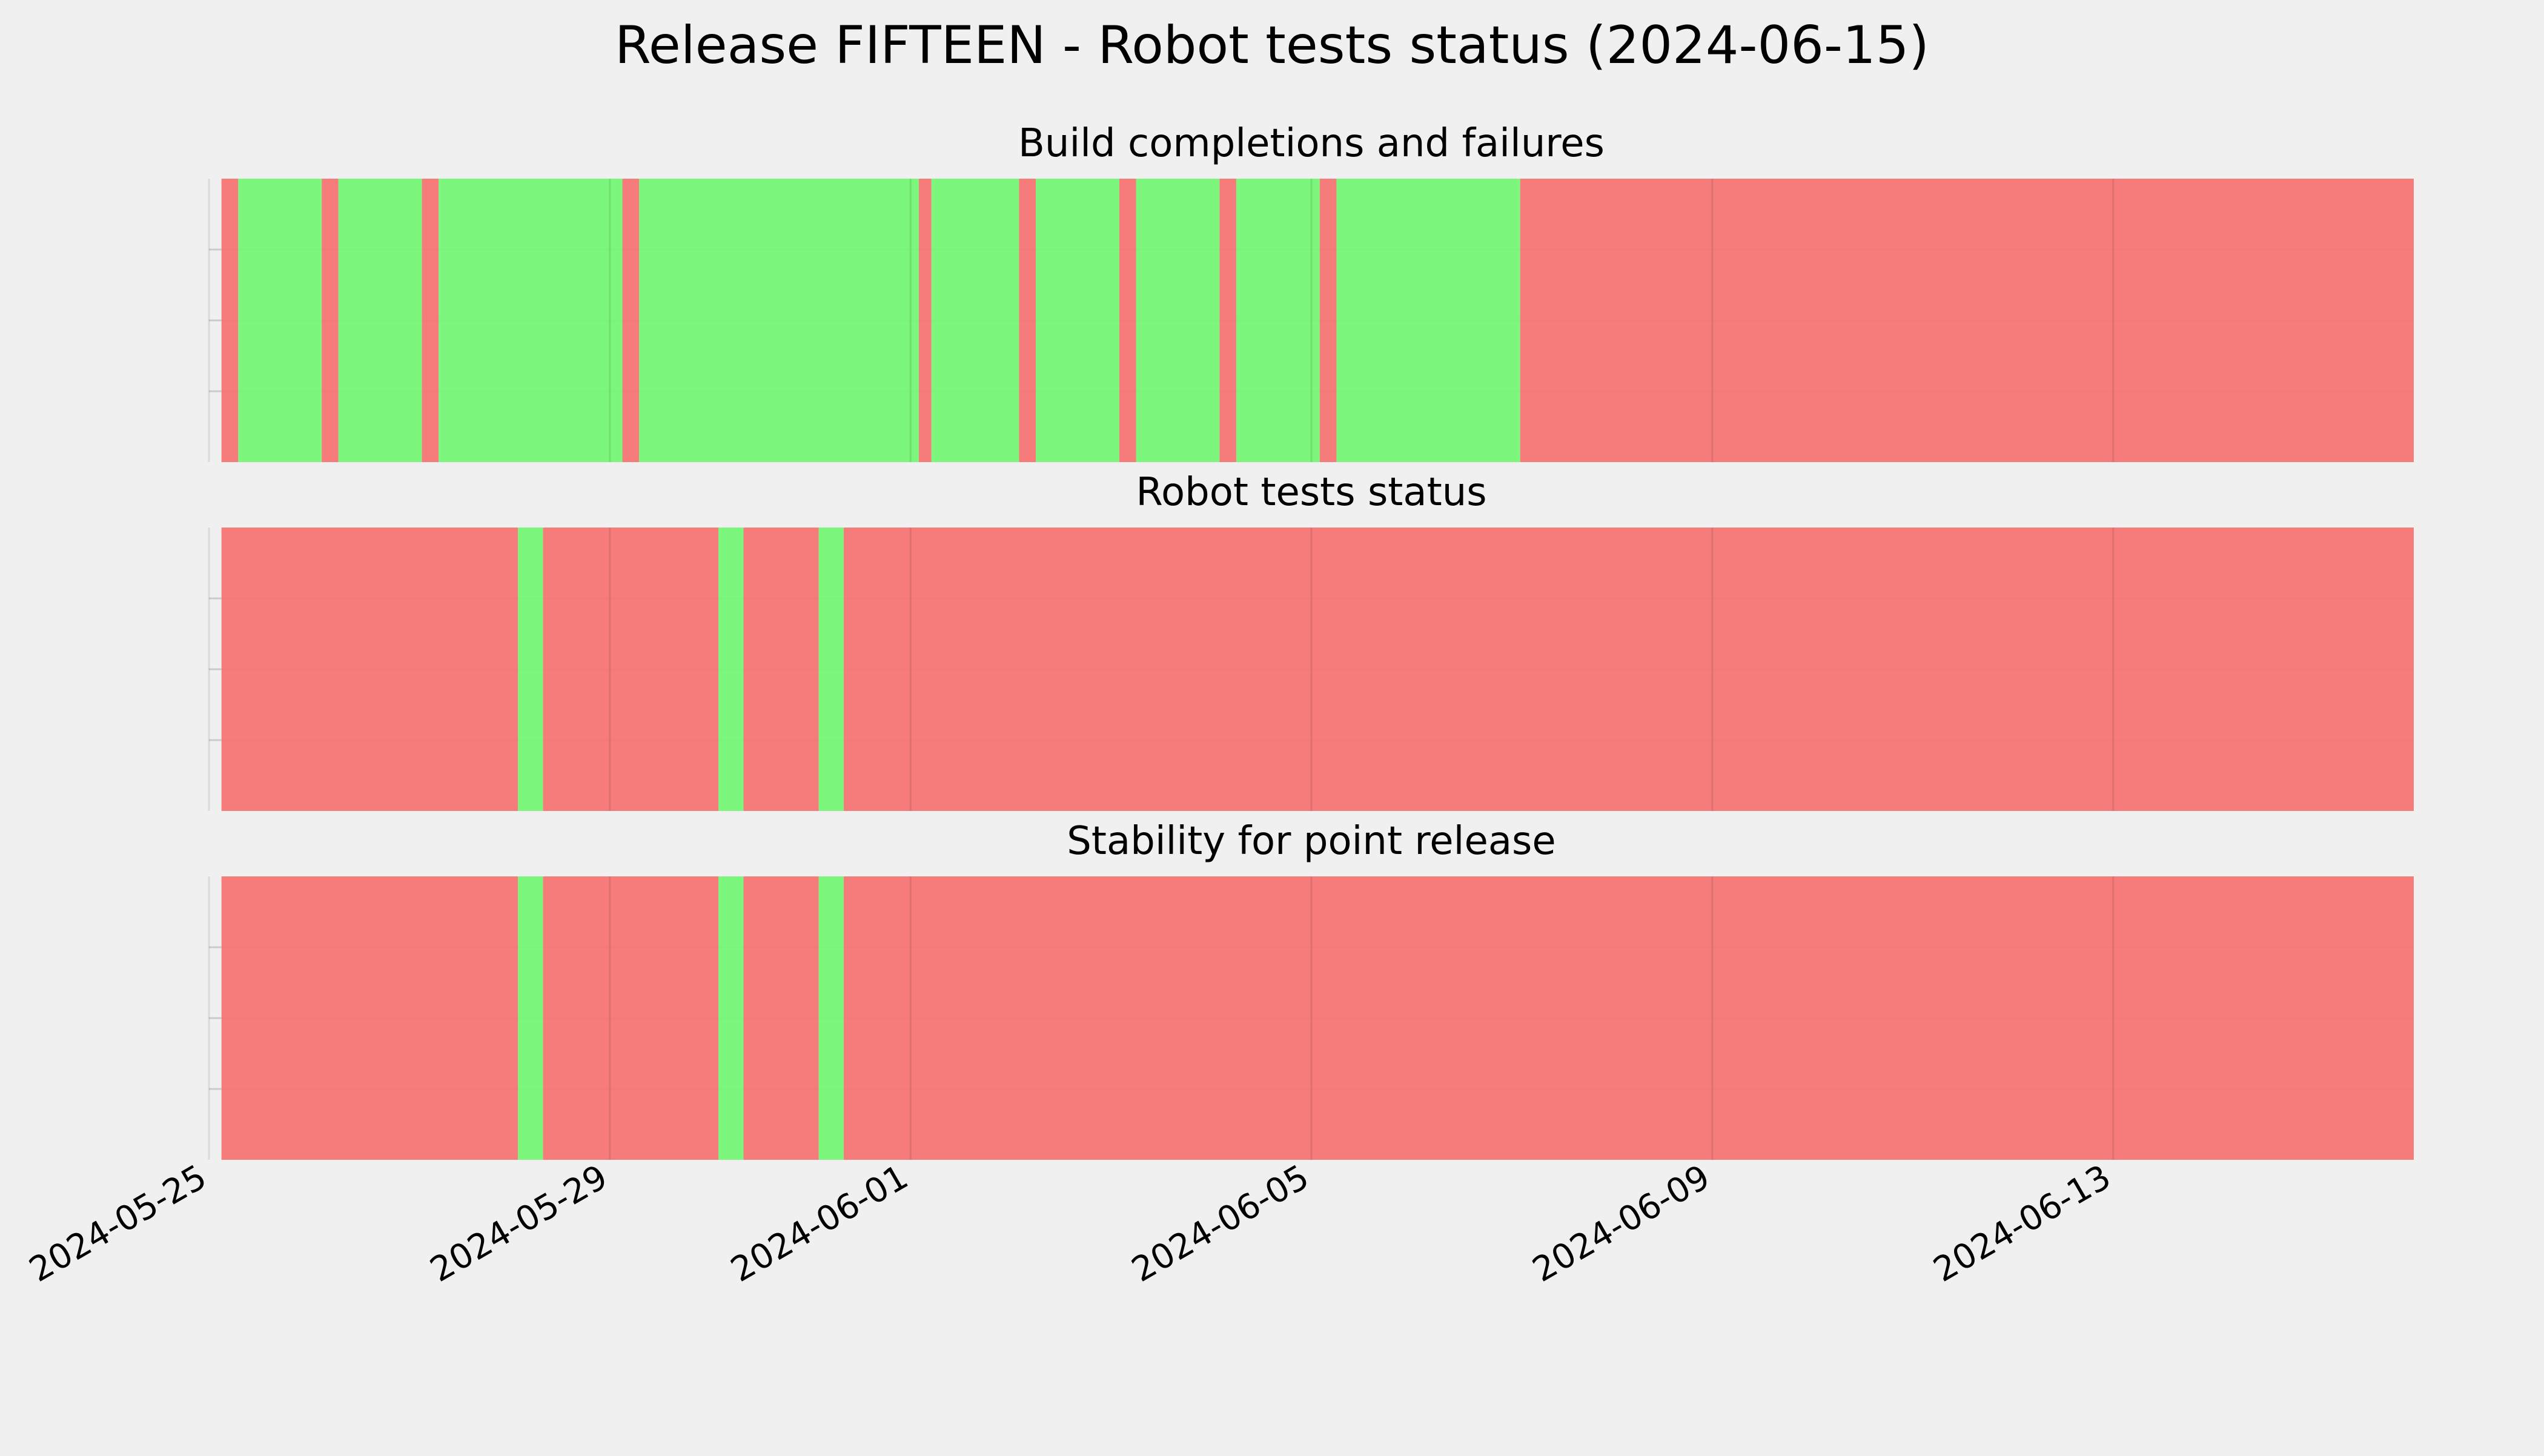 This screenshot has width=2544, height=1456. Describe the element at coordinates (1311, 143) in the screenshot. I see `panel-title: Build completions and failures` at that location.